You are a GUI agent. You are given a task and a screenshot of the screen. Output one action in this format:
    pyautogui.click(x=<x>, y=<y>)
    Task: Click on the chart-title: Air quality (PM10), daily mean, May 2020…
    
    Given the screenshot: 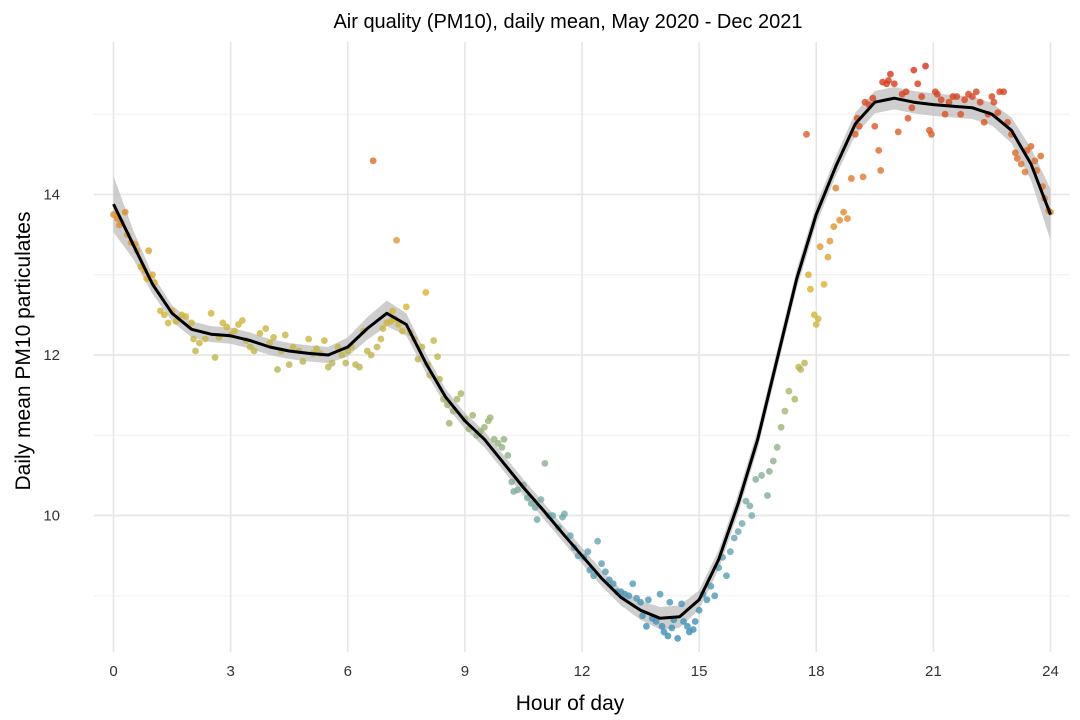 What is the action you would take?
    pyautogui.click(x=567, y=22)
    